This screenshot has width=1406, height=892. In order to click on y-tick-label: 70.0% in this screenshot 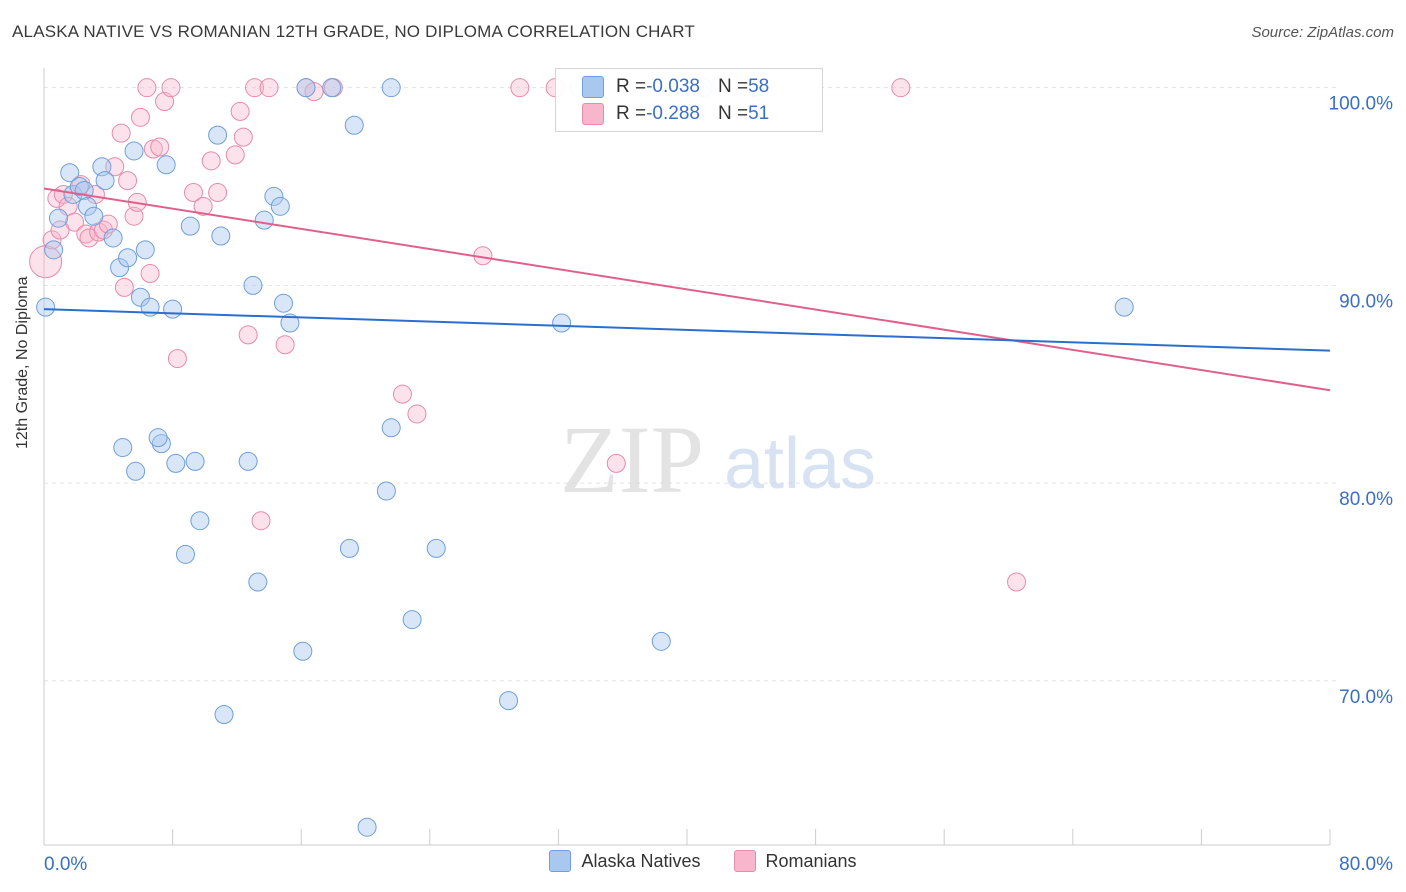, I will do `click(1366, 697)`.